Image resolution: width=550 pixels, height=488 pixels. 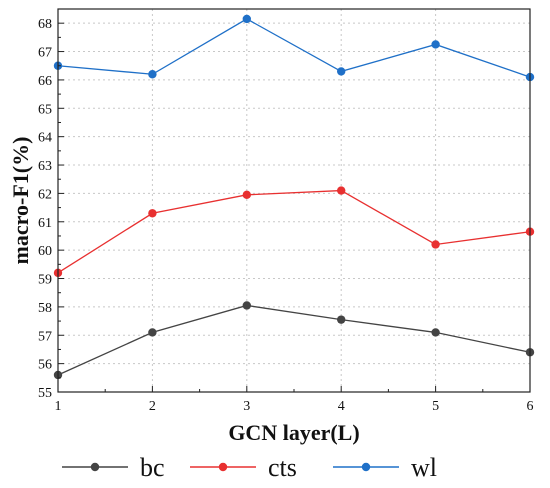 I want to click on series-wl, so click(x=294, y=48).